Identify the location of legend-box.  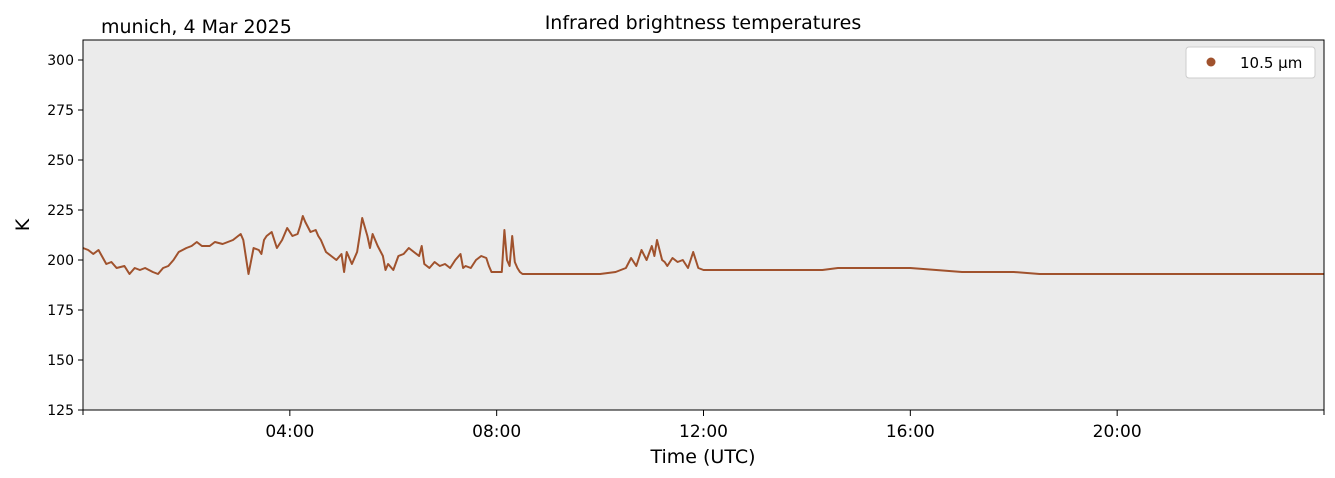
(1250, 62).